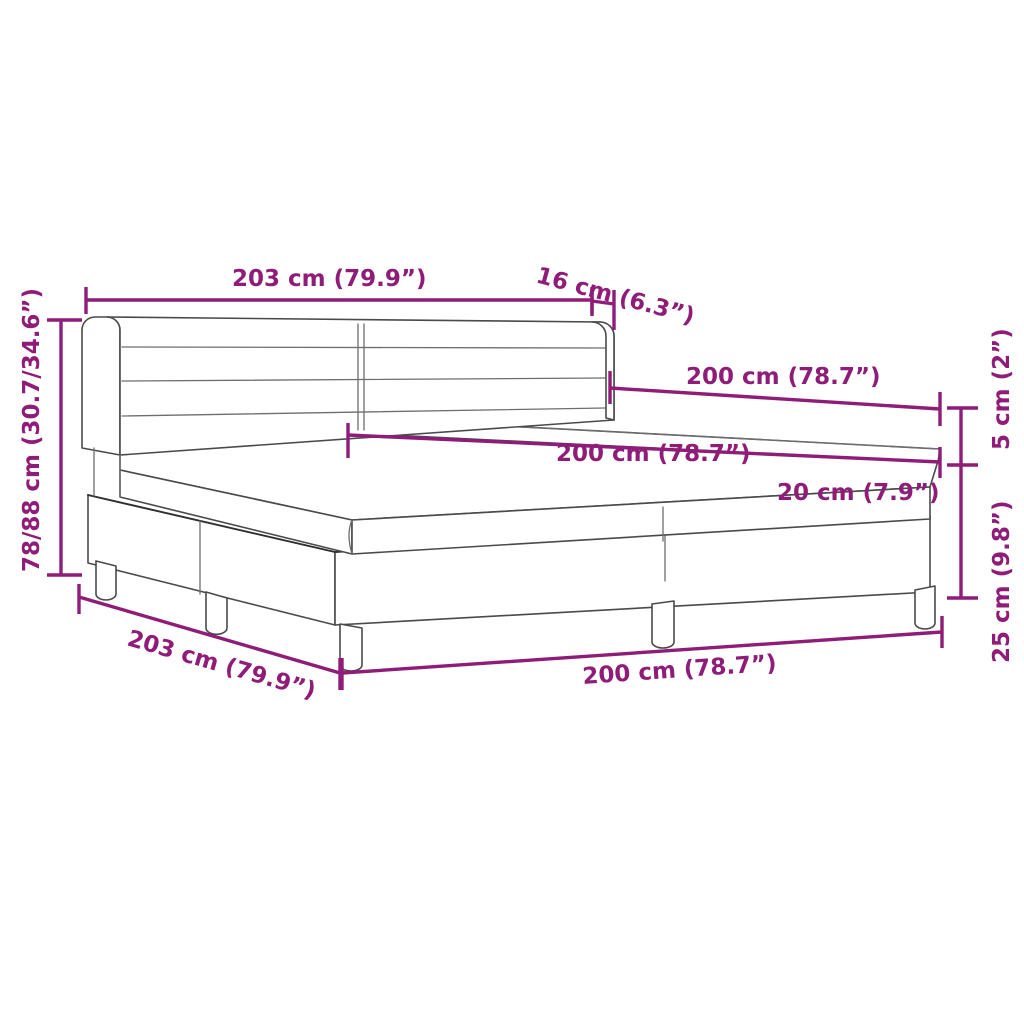 The height and width of the screenshot is (1024, 1024). I want to click on dim-headboard-thickness: 16 cm (6.3”), so click(615, 296).